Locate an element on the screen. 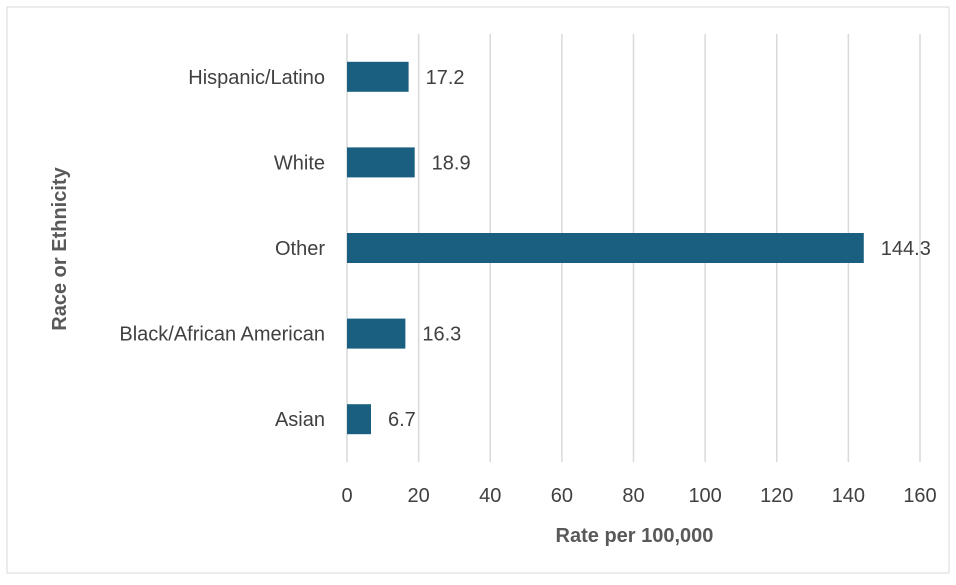  x-tick-labels: 0 20 40 60 80 100 120 140 160 is located at coordinates (638, 496).